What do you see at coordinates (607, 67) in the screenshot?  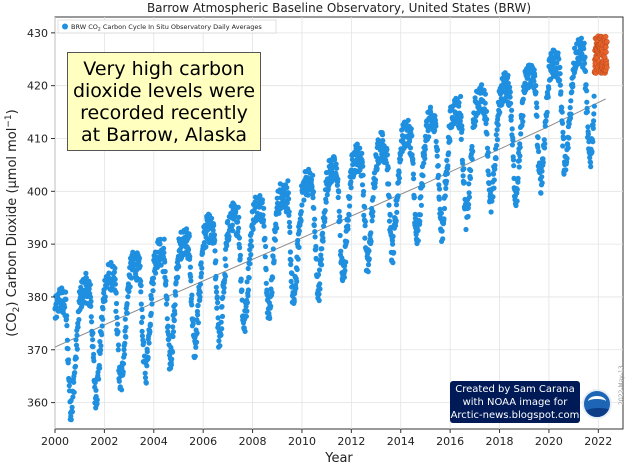 I see `recent-point` at bounding box center [607, 67].